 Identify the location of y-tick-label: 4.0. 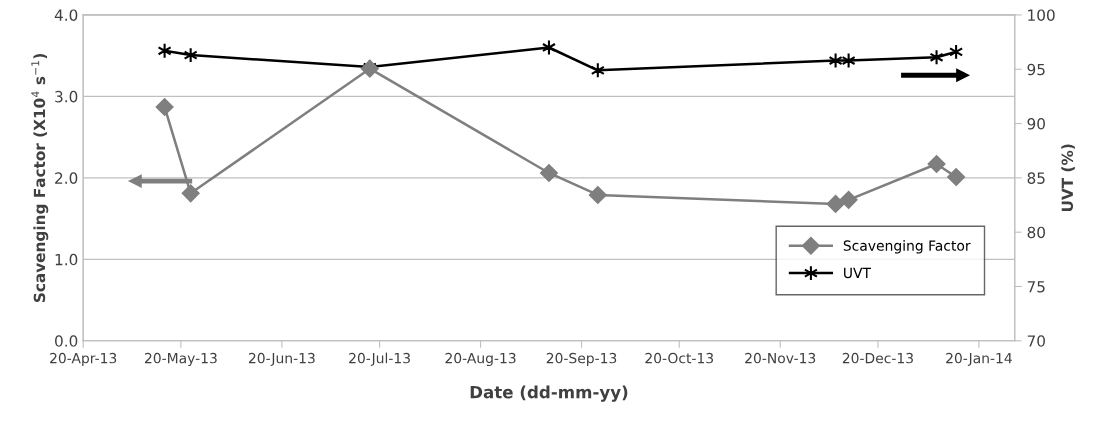
(66, 15).